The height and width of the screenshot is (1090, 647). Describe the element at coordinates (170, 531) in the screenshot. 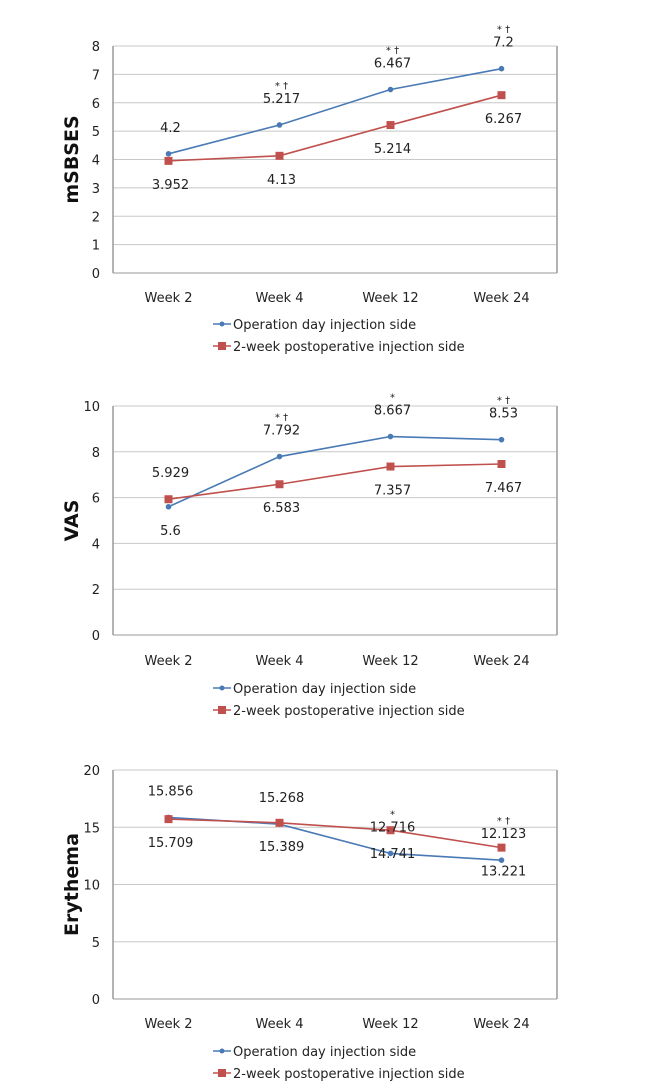

I see `data-label: 5.6` at that location.